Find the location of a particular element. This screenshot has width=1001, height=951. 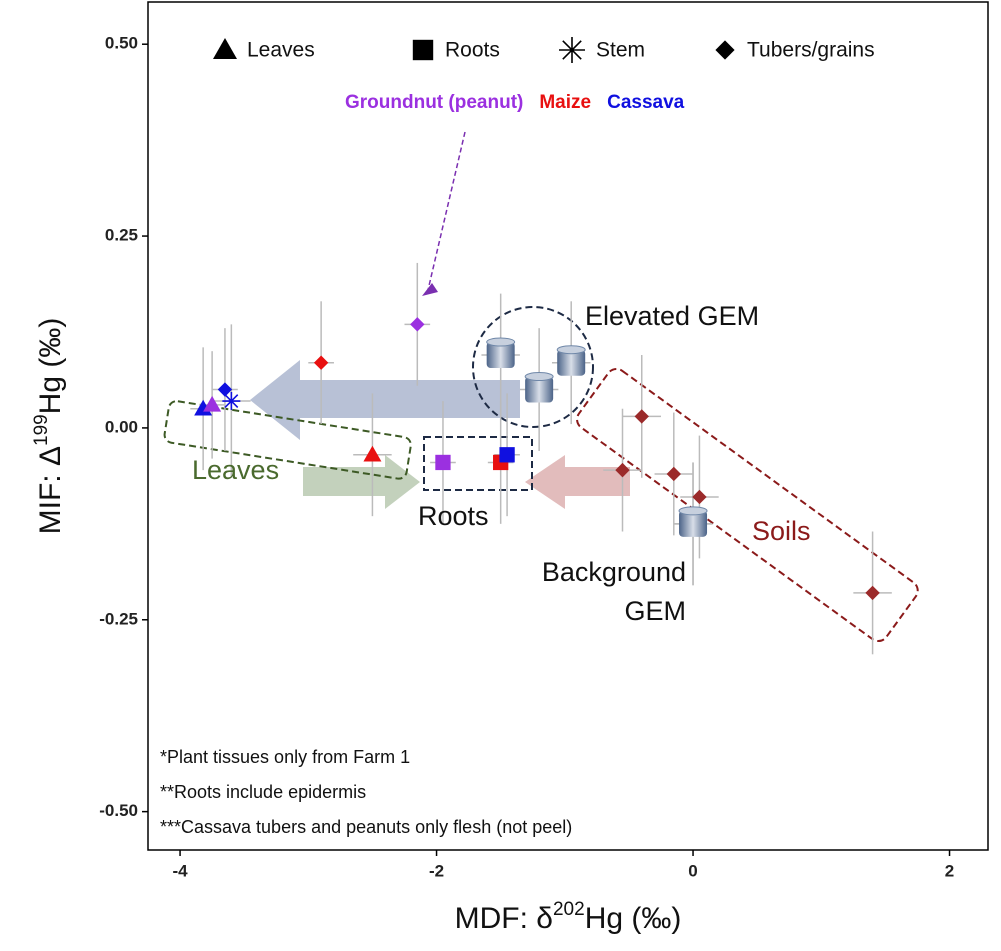

legend-label: Roots is located at coordinates (472, 50).